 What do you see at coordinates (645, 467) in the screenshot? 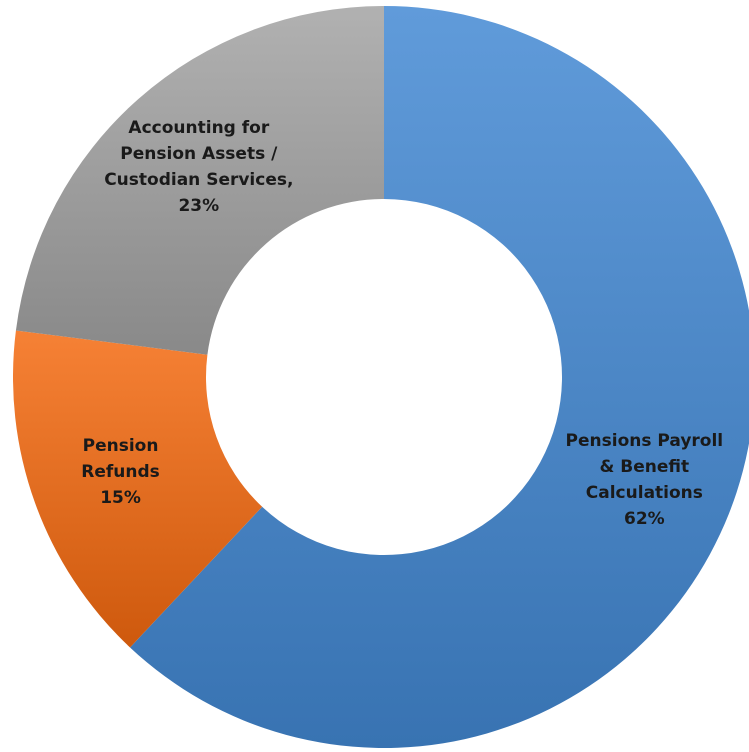
I see `slice-label-0-line-1: & Benefit` at bounding box center [645, 467].